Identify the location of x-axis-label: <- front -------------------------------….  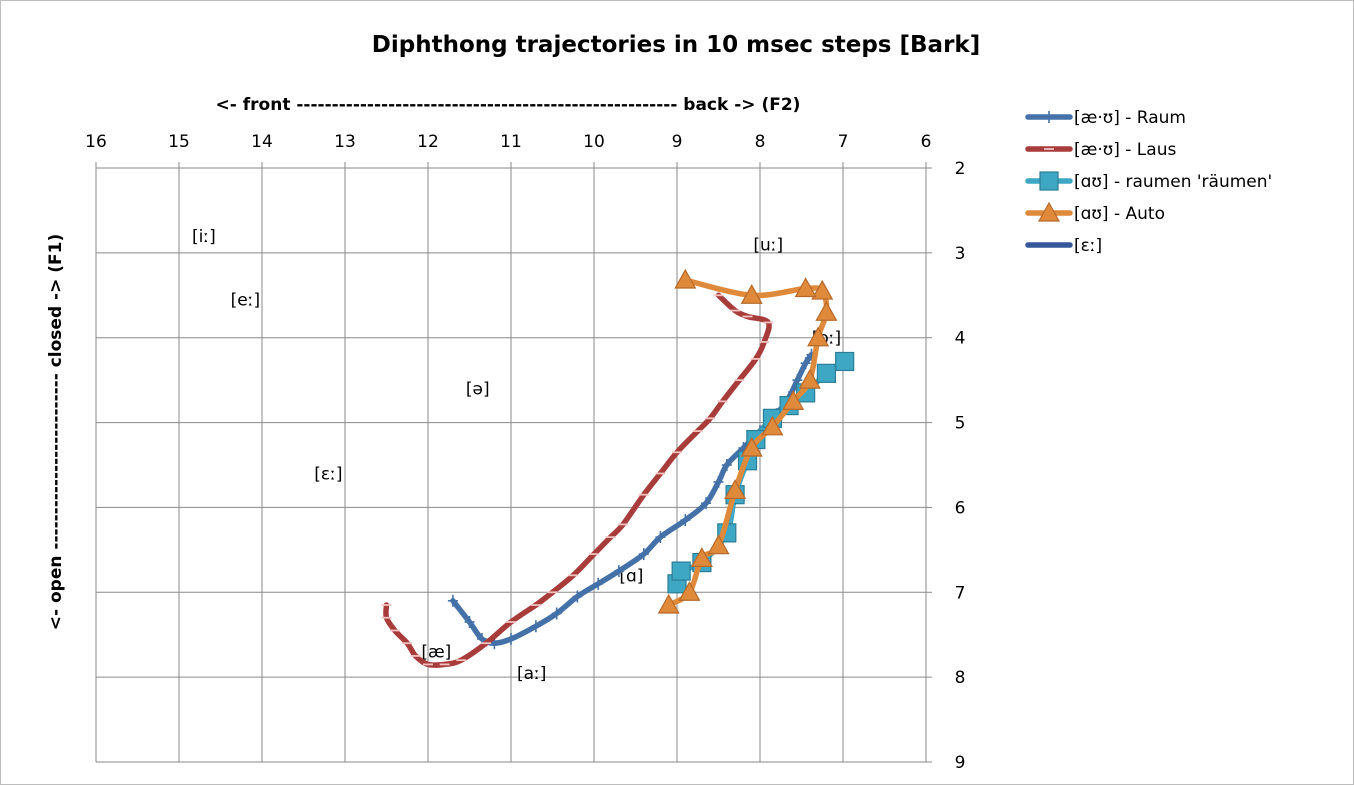
(508, 105).